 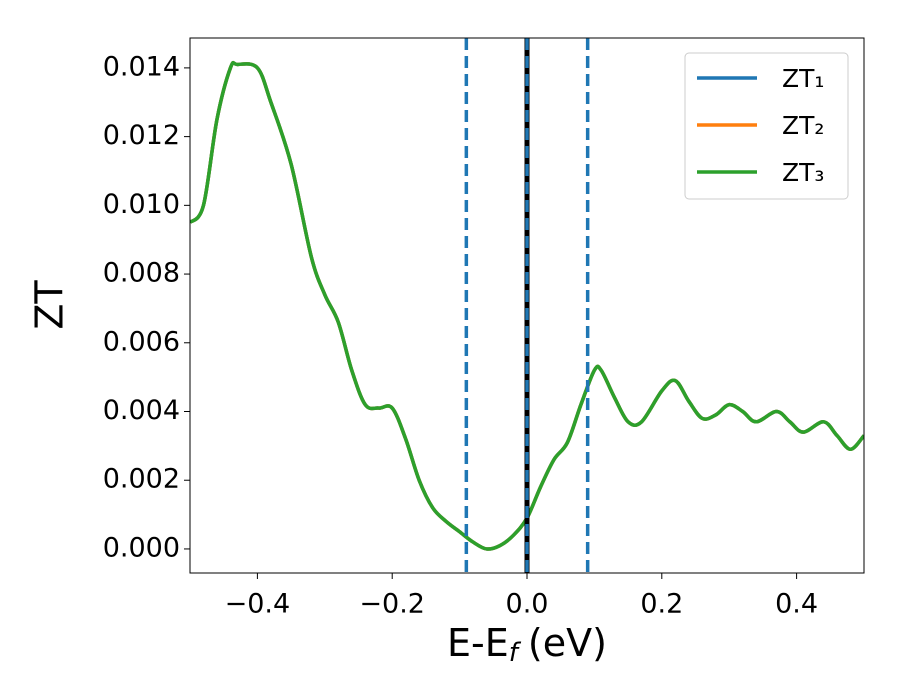 What do you see at coordinates (50, 305) in the screenshot?
I see `y-axis-label: ZT` at bounding box center [50, 305].